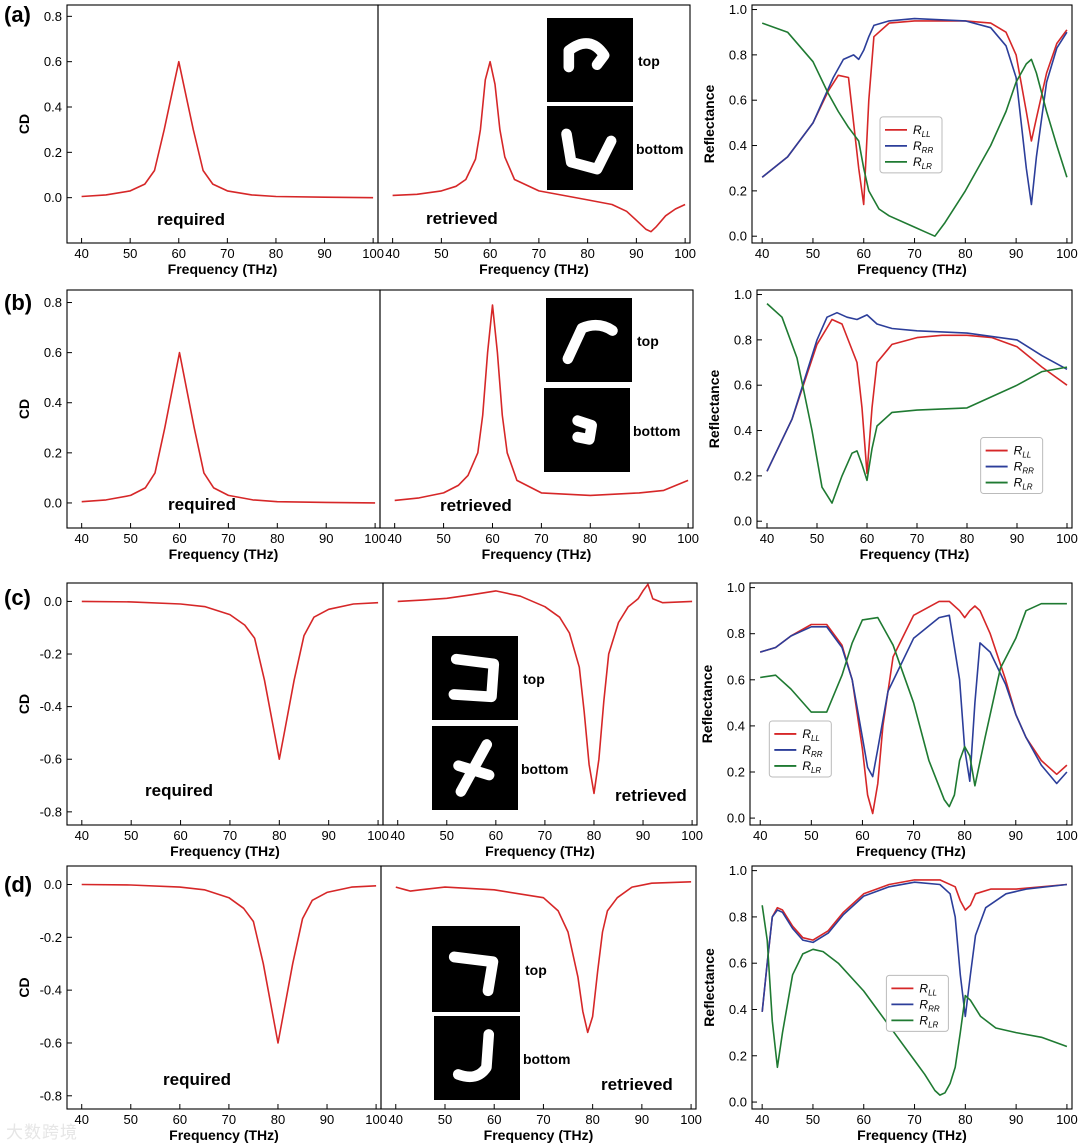 The height and width of the screenshot is (1146, 1080). I want to click on panel-d-reflectance-xtick-label: 90, so click(1016, 1119).